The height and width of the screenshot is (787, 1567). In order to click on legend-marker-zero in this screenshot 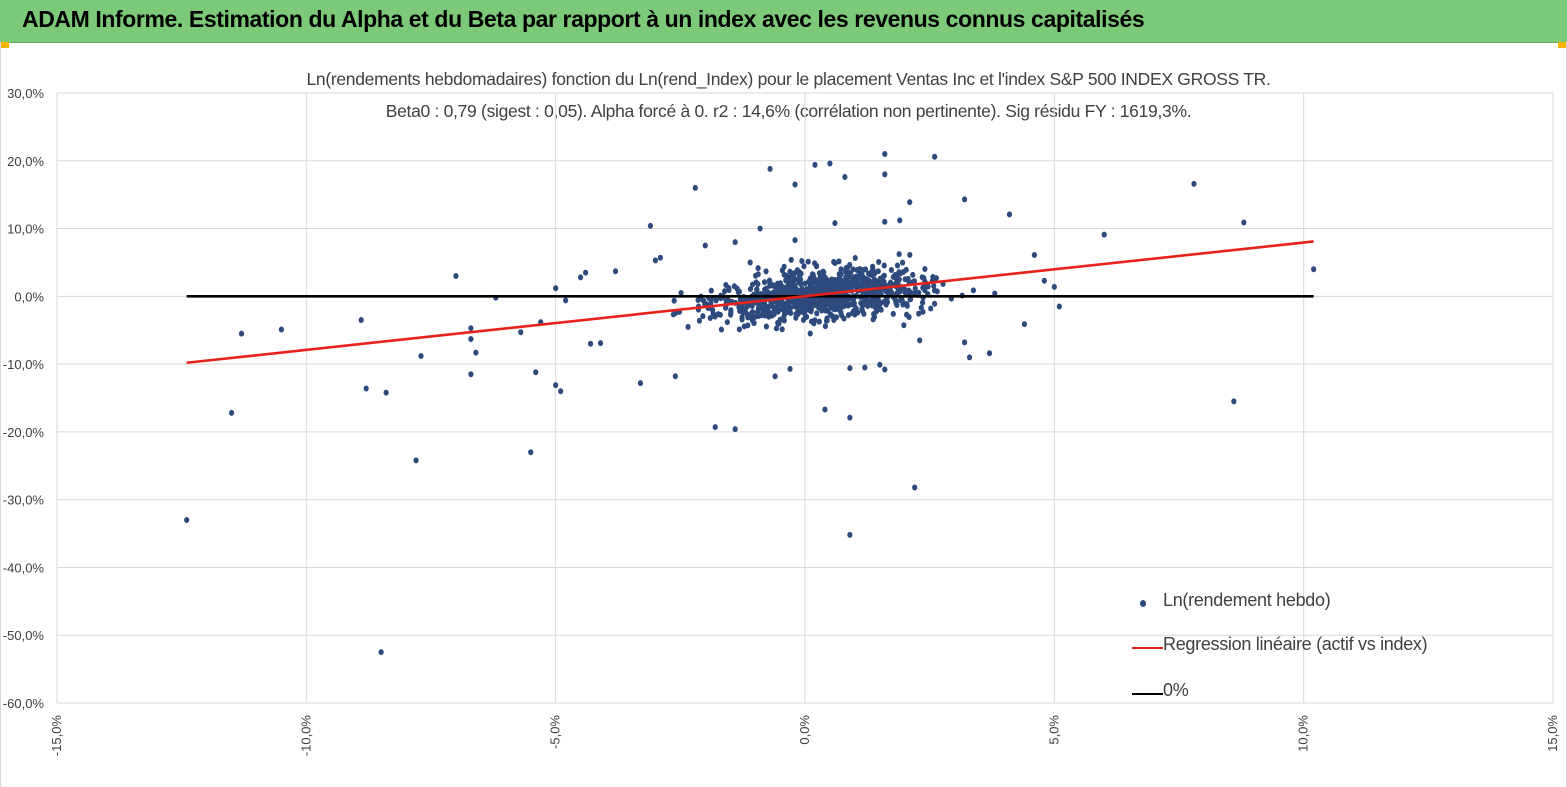, I will do `click(1147, 694)`.